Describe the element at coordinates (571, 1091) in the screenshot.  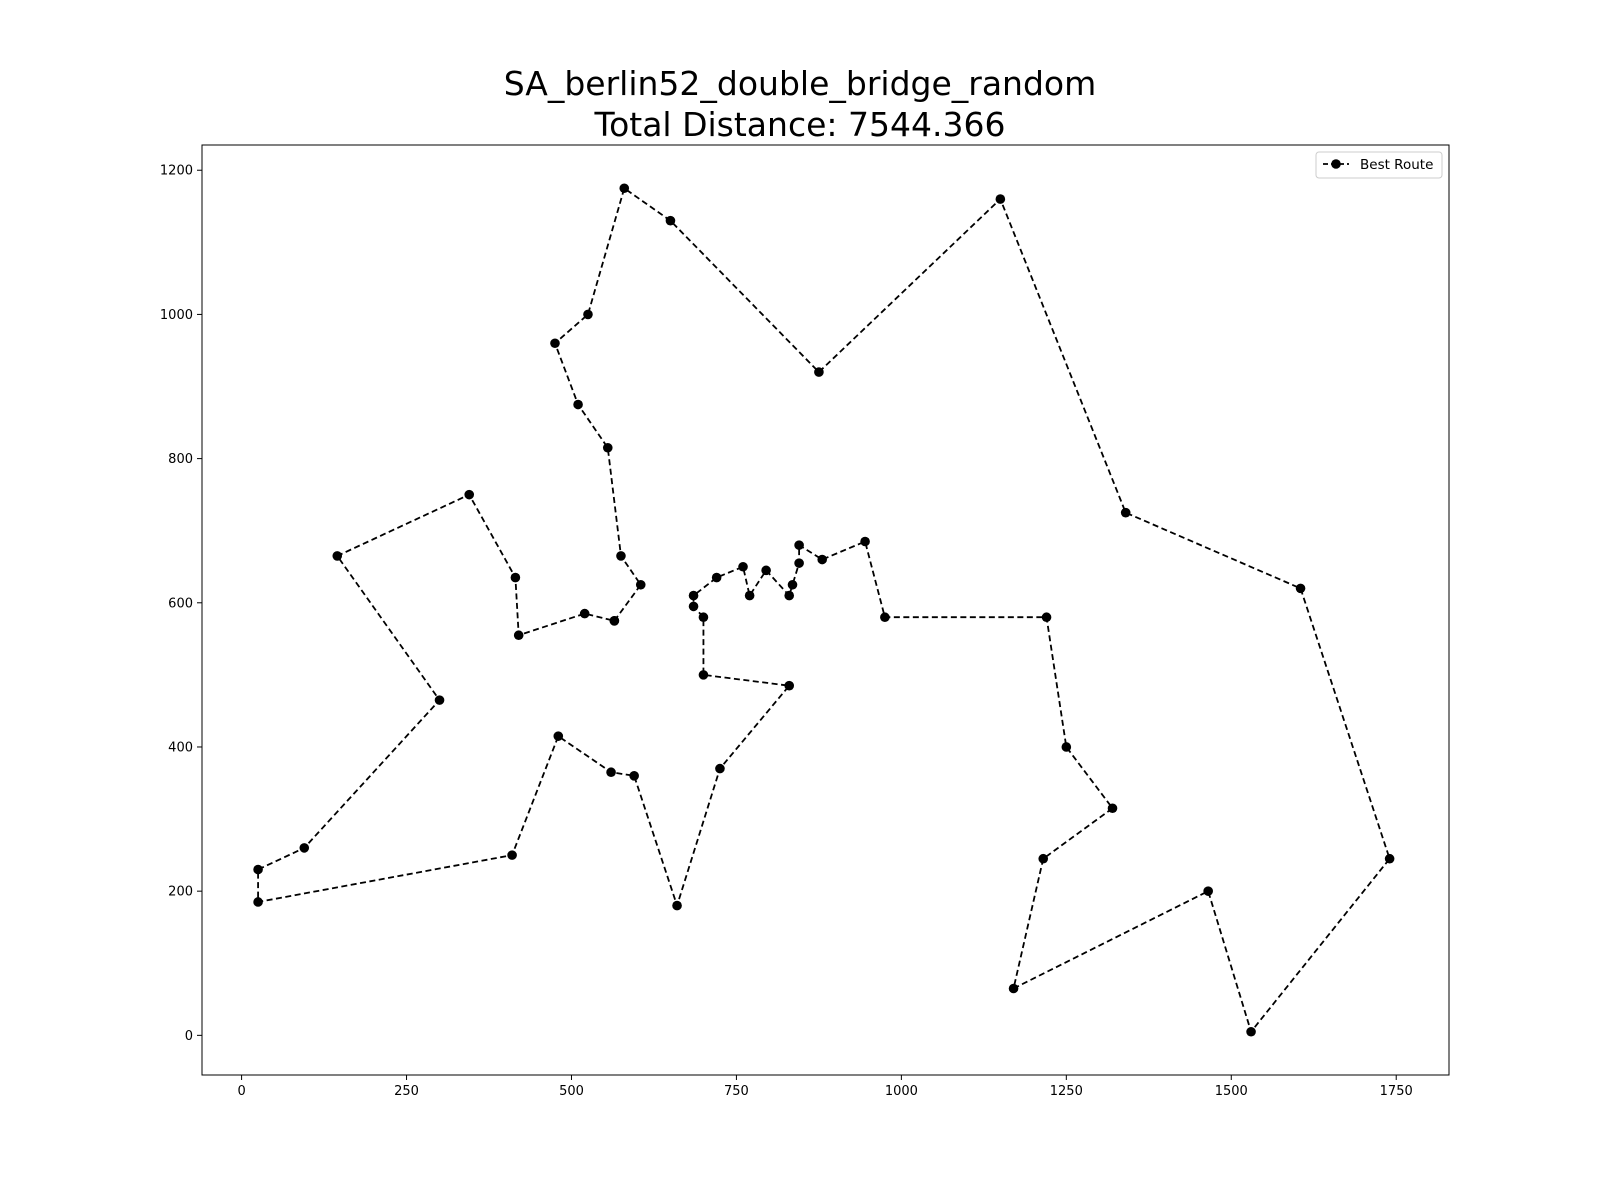
I see `x-tick-label: 500` at that location.